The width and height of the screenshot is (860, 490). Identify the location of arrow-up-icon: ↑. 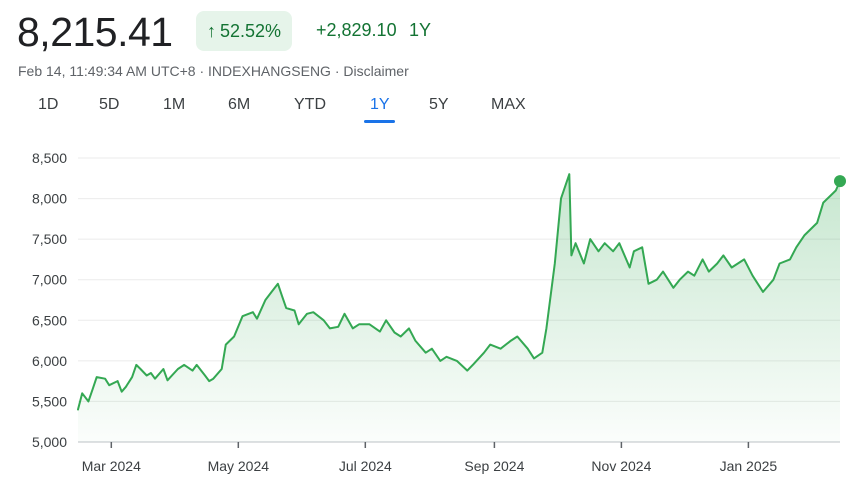
(211, 30).